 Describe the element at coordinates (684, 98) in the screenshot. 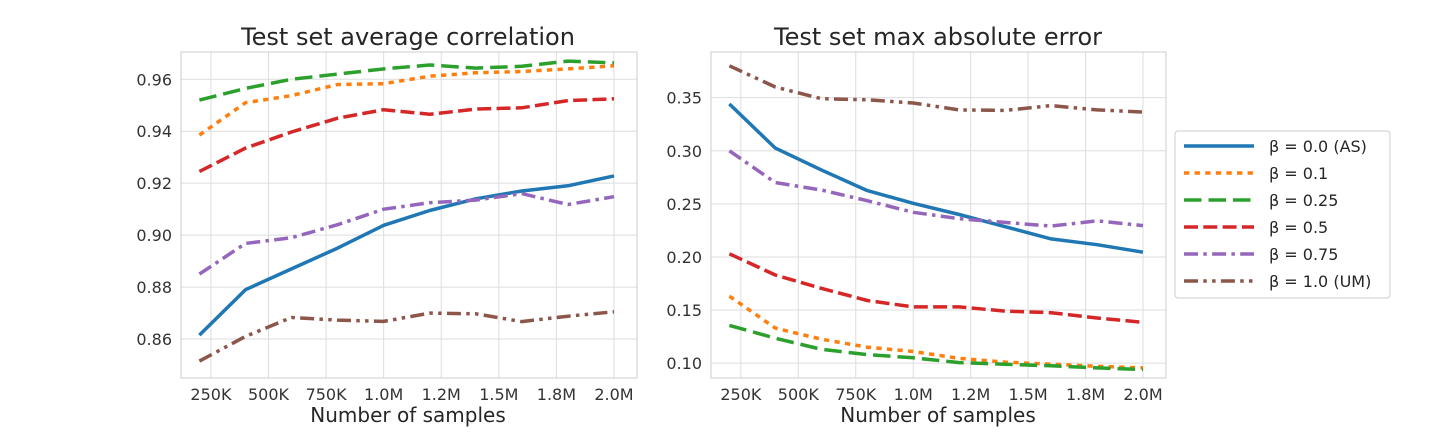

I see `y-tick-label: 0.35` at that location.